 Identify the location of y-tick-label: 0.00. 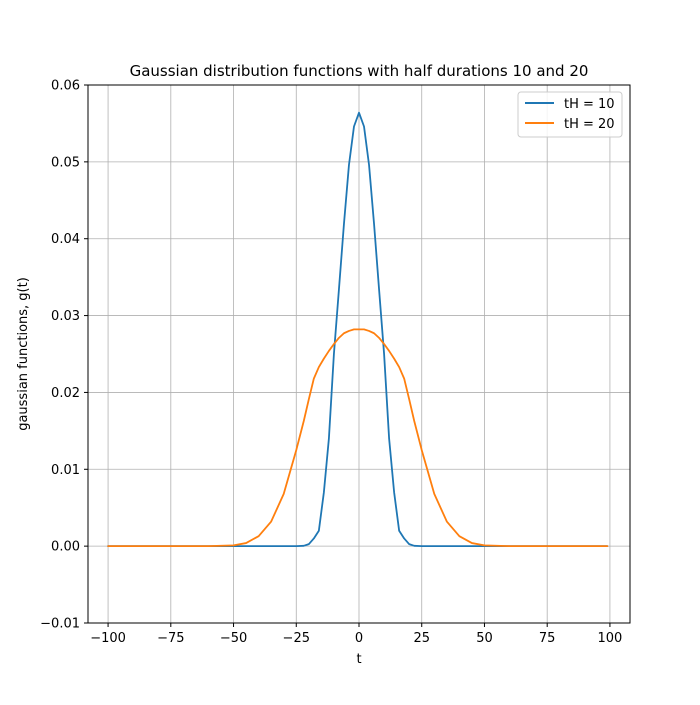
(65, 547).